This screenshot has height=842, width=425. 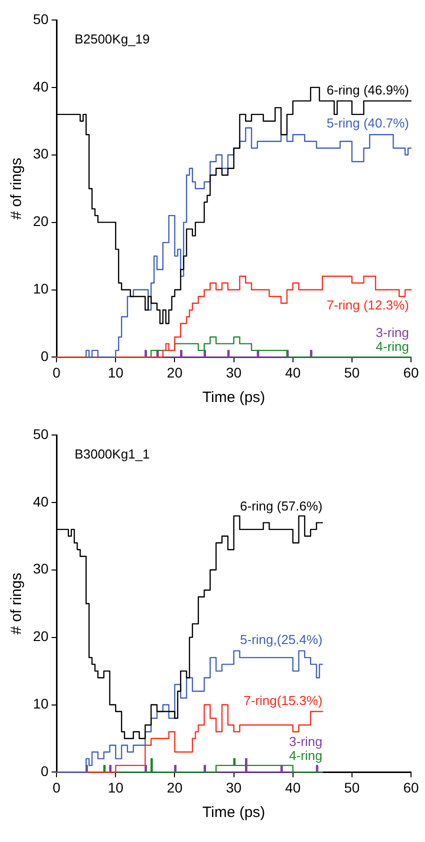 What do you see at coordinates (281, 506) in the screenshot?
I see `series-label: 6-ring (57.6%)` at bounding box center [281, 506].